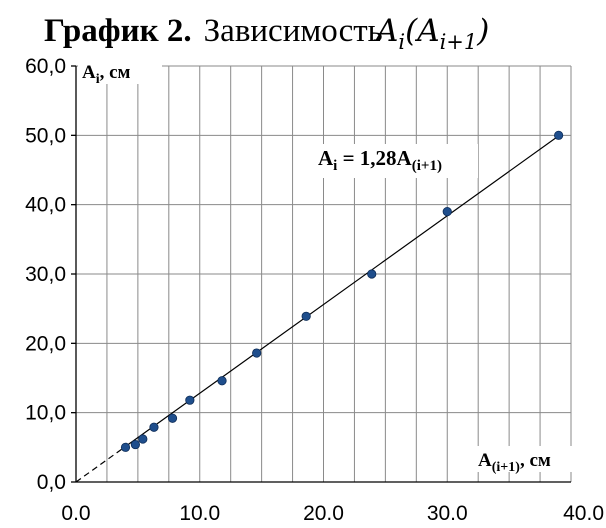  What do you see at coordinates (118, 31) in the screenshot?
I see `chart-title-bold: График 2.` at bounding box center [118, 31].